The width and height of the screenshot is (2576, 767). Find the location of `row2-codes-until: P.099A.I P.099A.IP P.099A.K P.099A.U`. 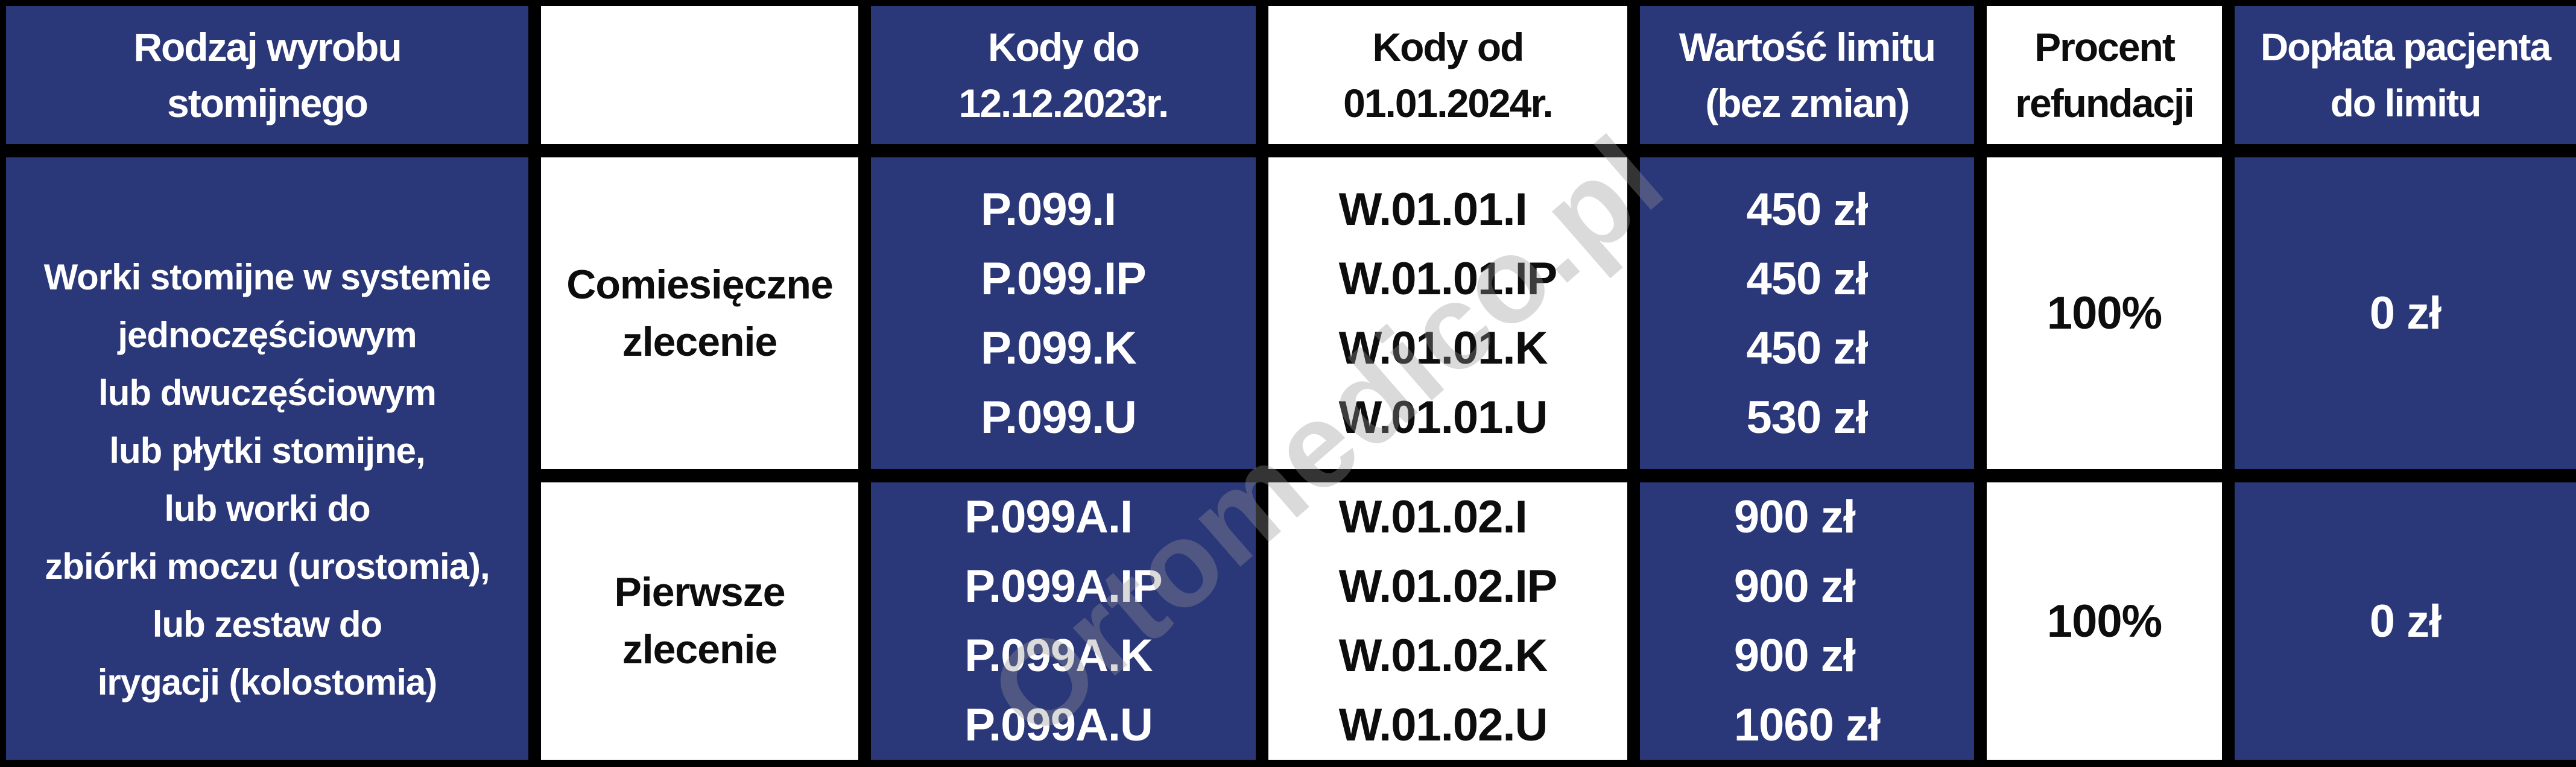

row2-codes-until: P.099A.I P.099A.IP P.099A.K P.099A.U is located at coordinates (1063, 621).